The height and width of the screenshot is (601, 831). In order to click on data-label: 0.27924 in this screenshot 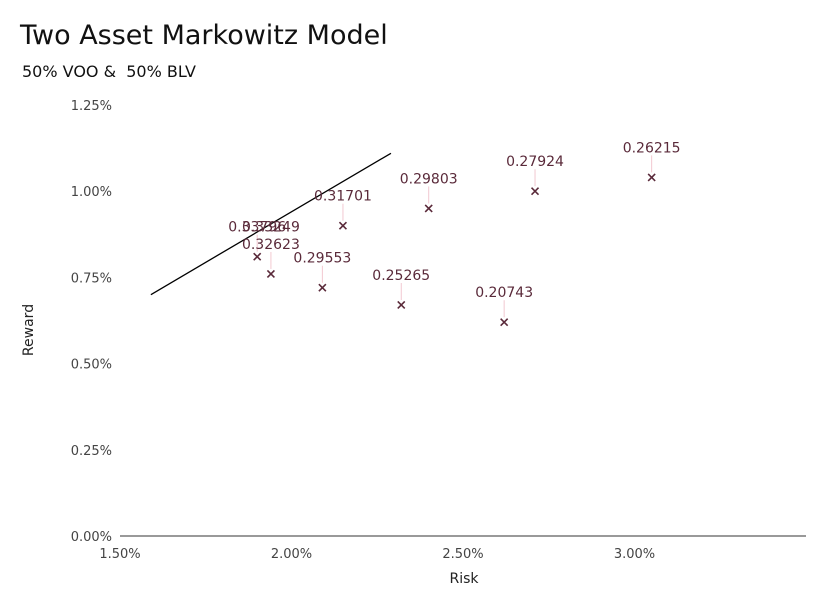, I will do `click(535, 162)`.